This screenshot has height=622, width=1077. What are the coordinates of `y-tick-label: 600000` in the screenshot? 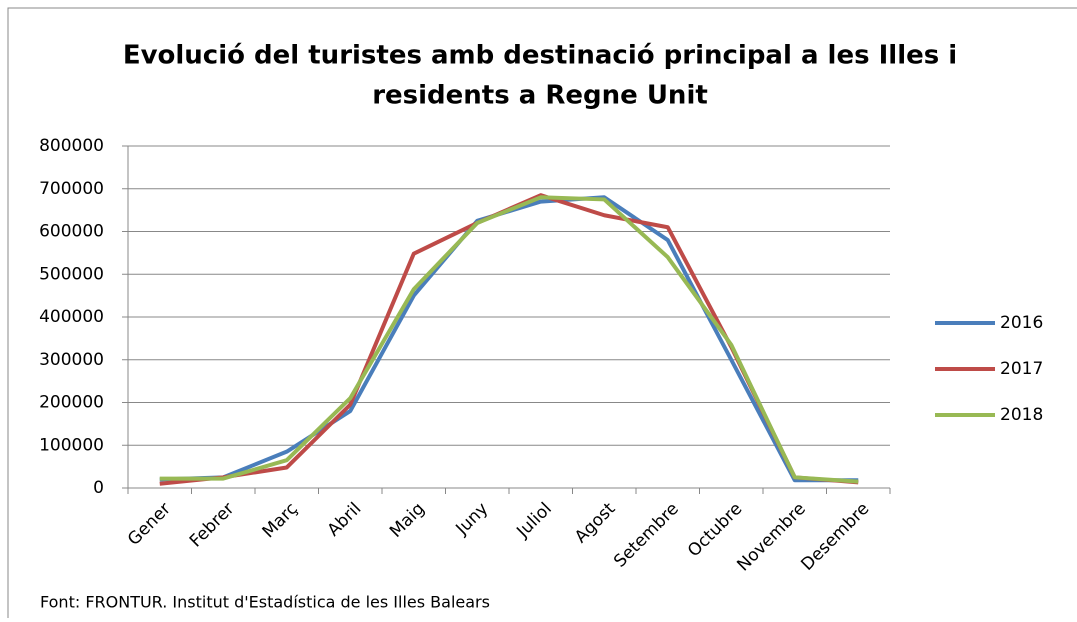 It's located at (71, 232).